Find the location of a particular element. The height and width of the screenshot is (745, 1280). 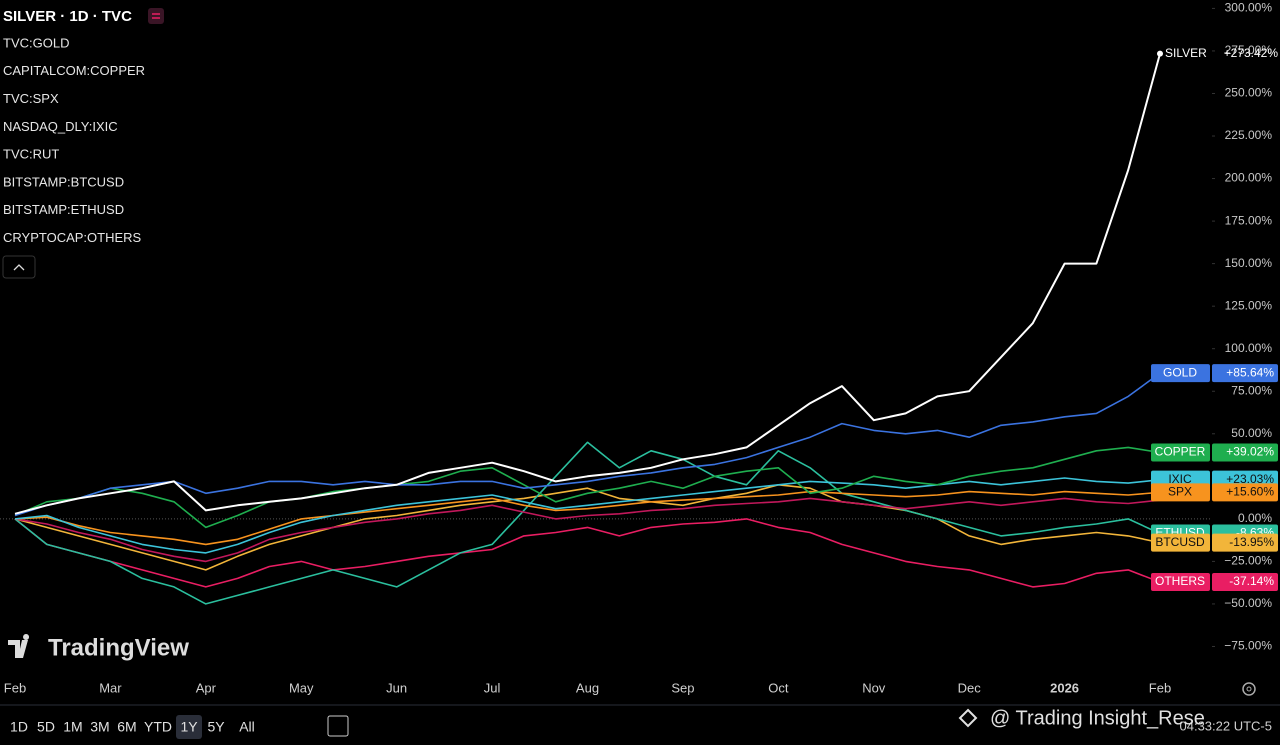

clock: 04:33:22 UTC-5 is located at coordinates (1226, 725).